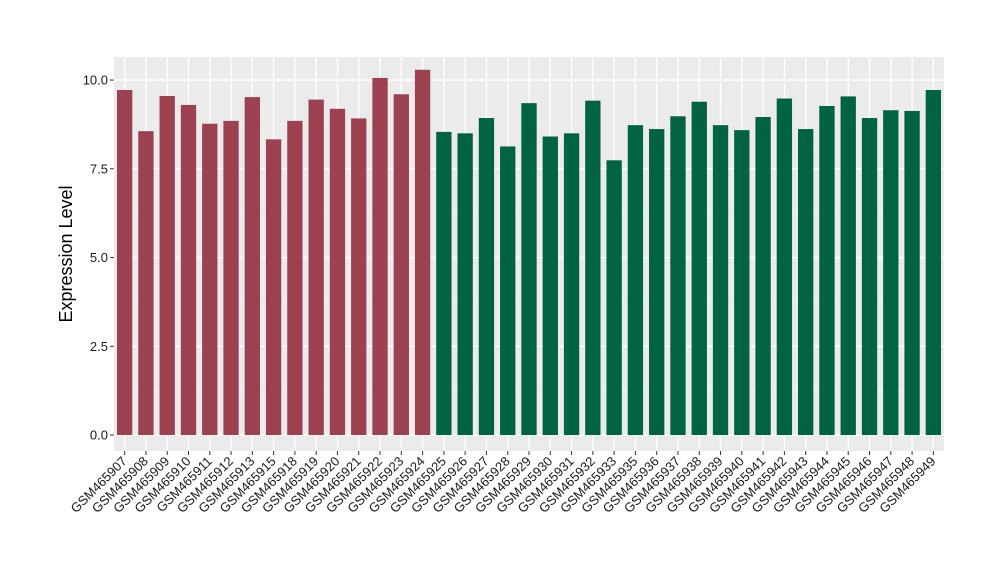 Image resolution: width=1000 pixels, height=580 pixels. I want to click on y-tick-label: 7.5, so click(99, 168).